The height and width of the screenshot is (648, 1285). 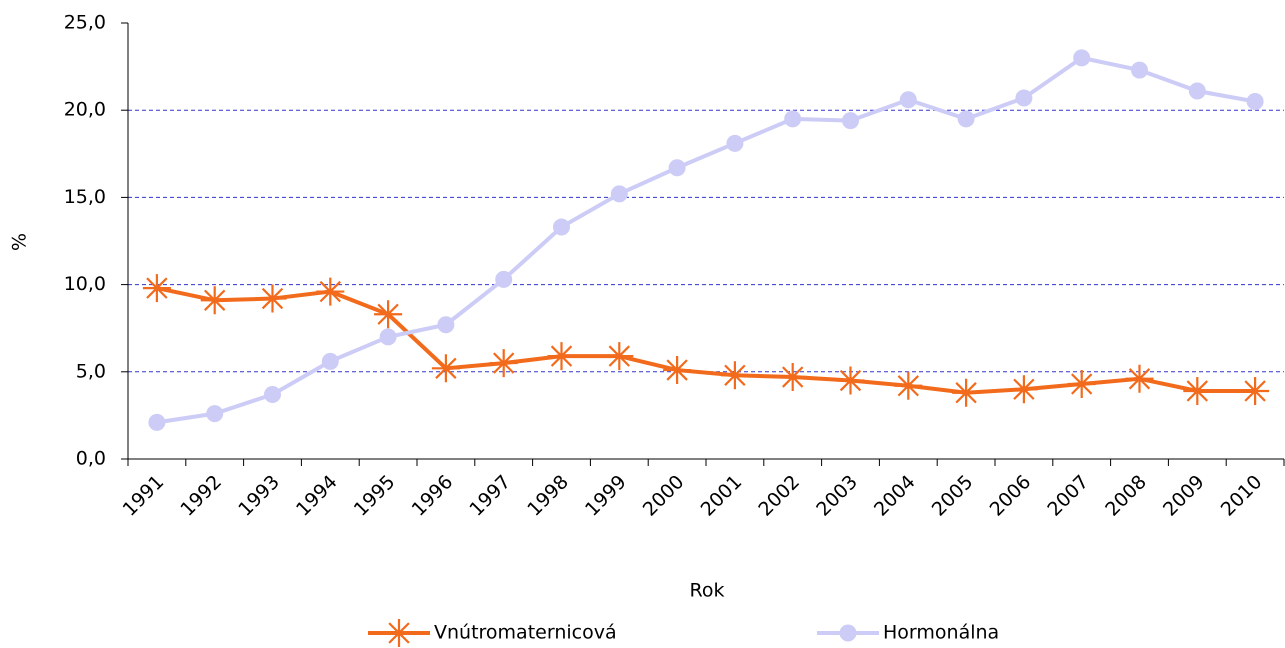 What do you see at coordinates (144, 496) in the screenshot?
I see `x-tick-label: 1991` at bounding box center [144, 496].